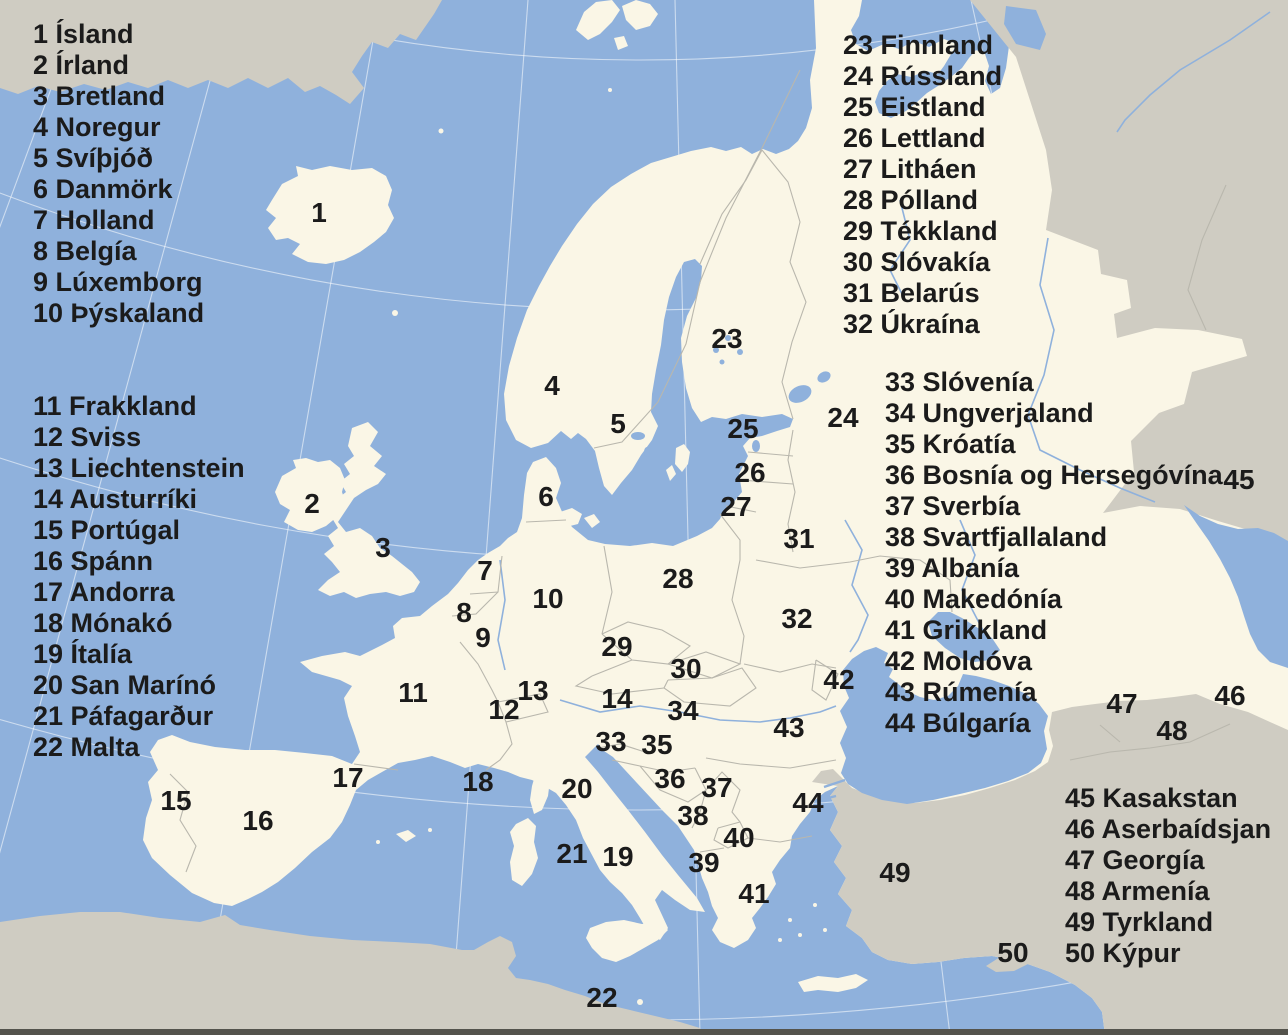 Image resolution: width=1288 pixels, height=1035 pixels. What do you see at coordinates (838, 679) in the screenshot?
I see `map-number-42: 42` at bounding box center [838, 679].